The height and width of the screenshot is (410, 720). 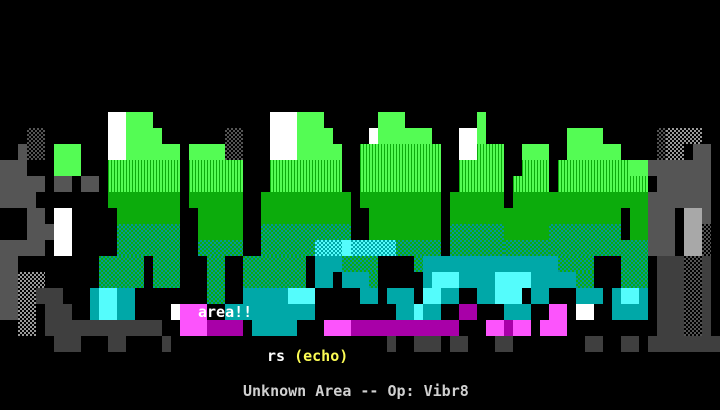 I want to click on status-line: Unknown Area -- Op: Vibr8, so click(x=356, y=391).